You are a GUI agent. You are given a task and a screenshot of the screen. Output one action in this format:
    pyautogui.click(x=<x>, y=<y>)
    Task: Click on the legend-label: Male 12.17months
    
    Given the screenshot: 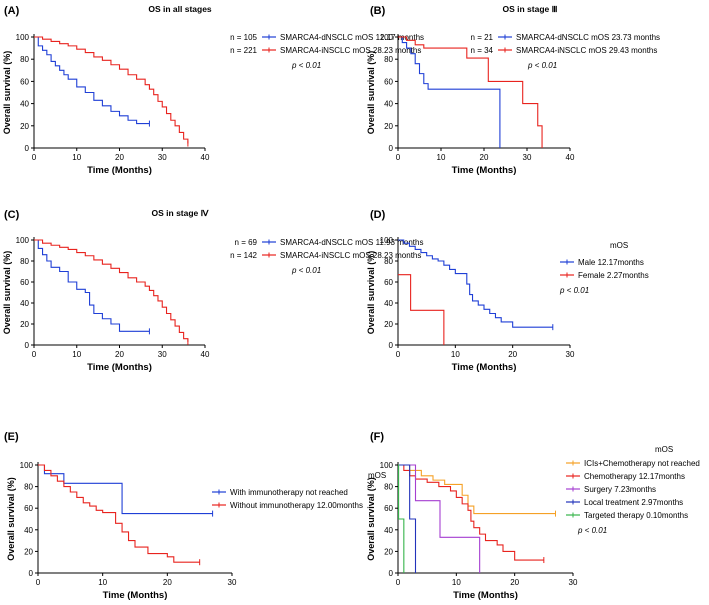 What is the action you would take?
    pyautogui.click(x=611, y=262)
    